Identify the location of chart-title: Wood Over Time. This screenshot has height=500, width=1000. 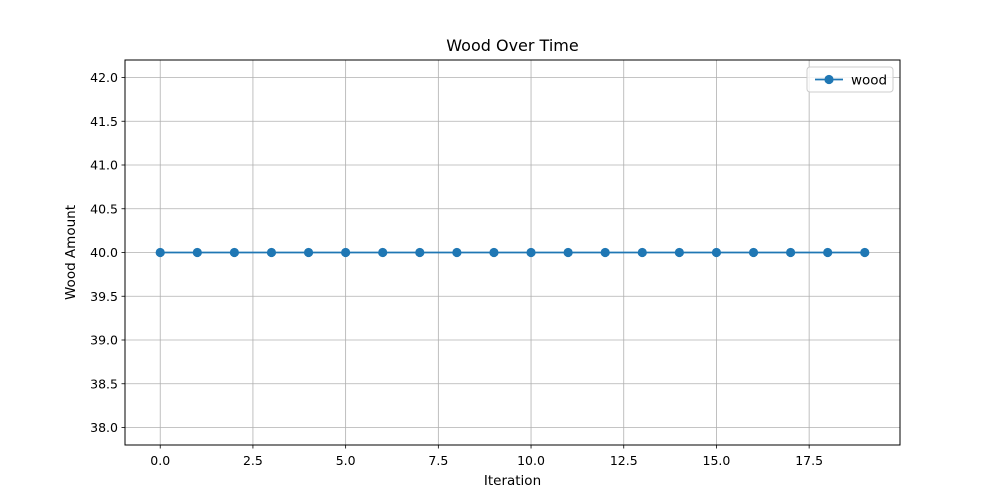
(512, 45).